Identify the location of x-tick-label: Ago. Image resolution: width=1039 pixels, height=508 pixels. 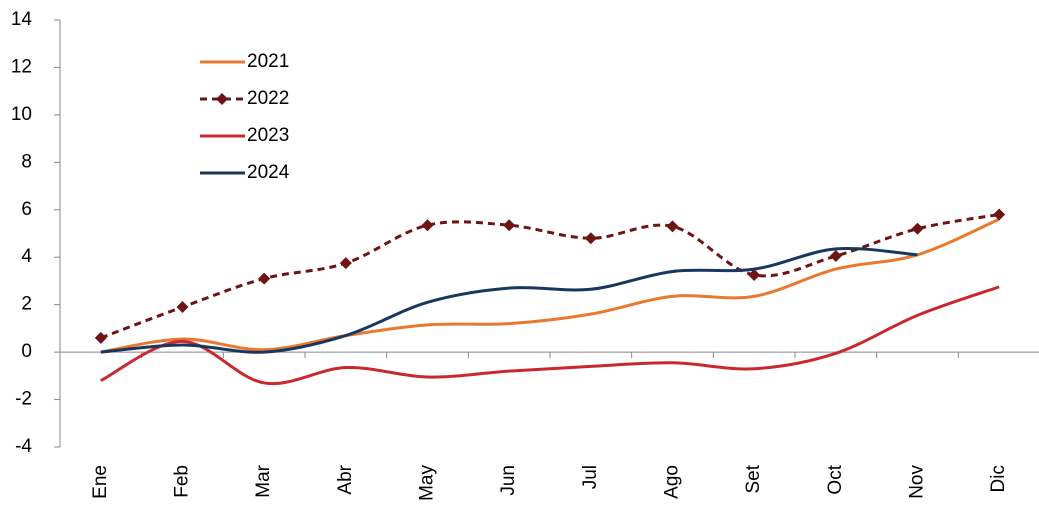
(672, 482).